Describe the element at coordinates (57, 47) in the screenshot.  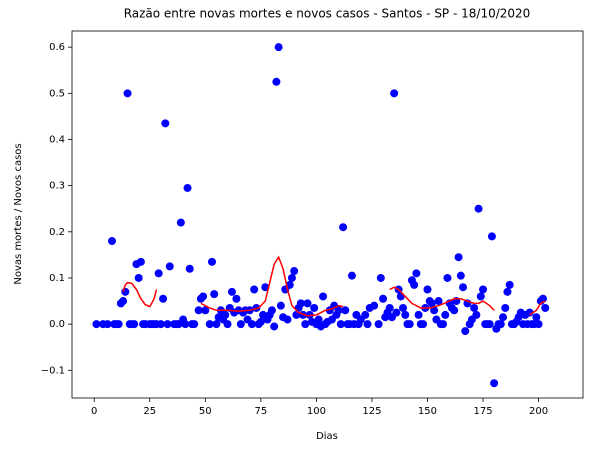
I see `y-tick-label: 0.6` at that location.